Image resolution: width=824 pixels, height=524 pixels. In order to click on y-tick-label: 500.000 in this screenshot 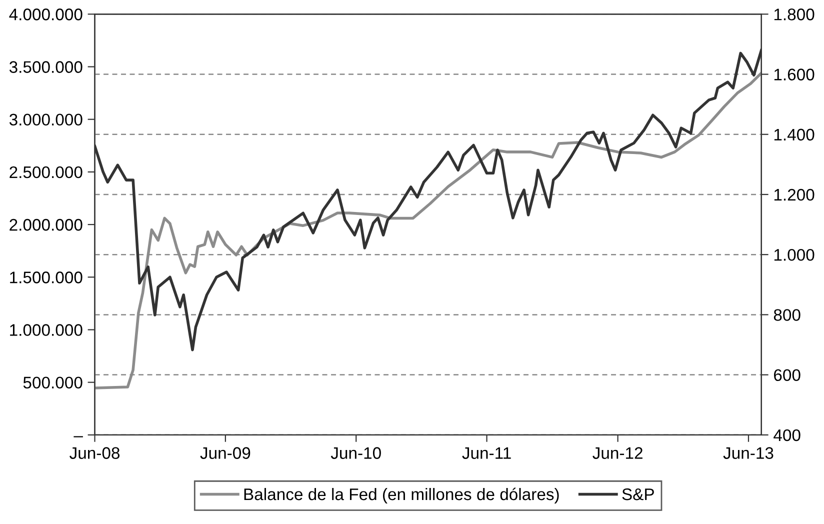, I will do `click(52, 382)`.